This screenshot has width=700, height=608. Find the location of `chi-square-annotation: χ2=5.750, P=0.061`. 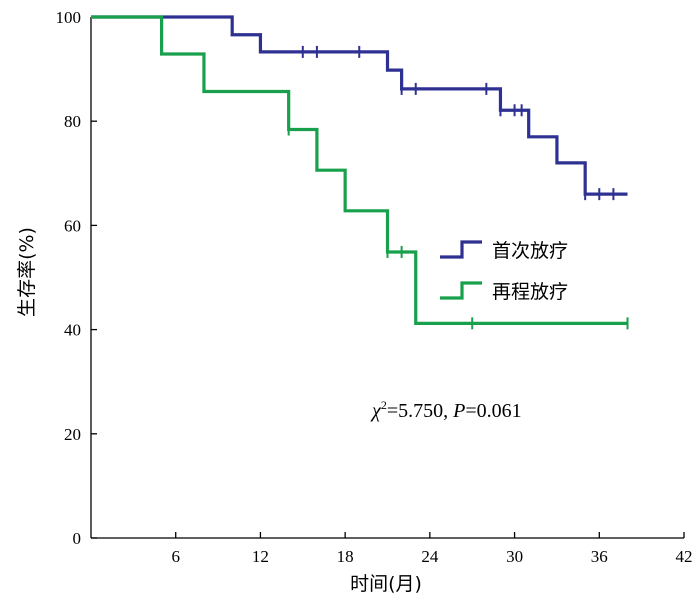

chi-square-annotation: χ2=5.750, P=0.061 is located at coordinates (446, 410).